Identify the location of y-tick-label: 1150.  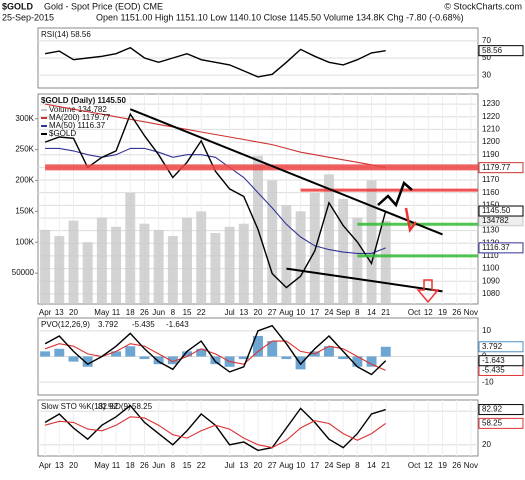
(491, 204).